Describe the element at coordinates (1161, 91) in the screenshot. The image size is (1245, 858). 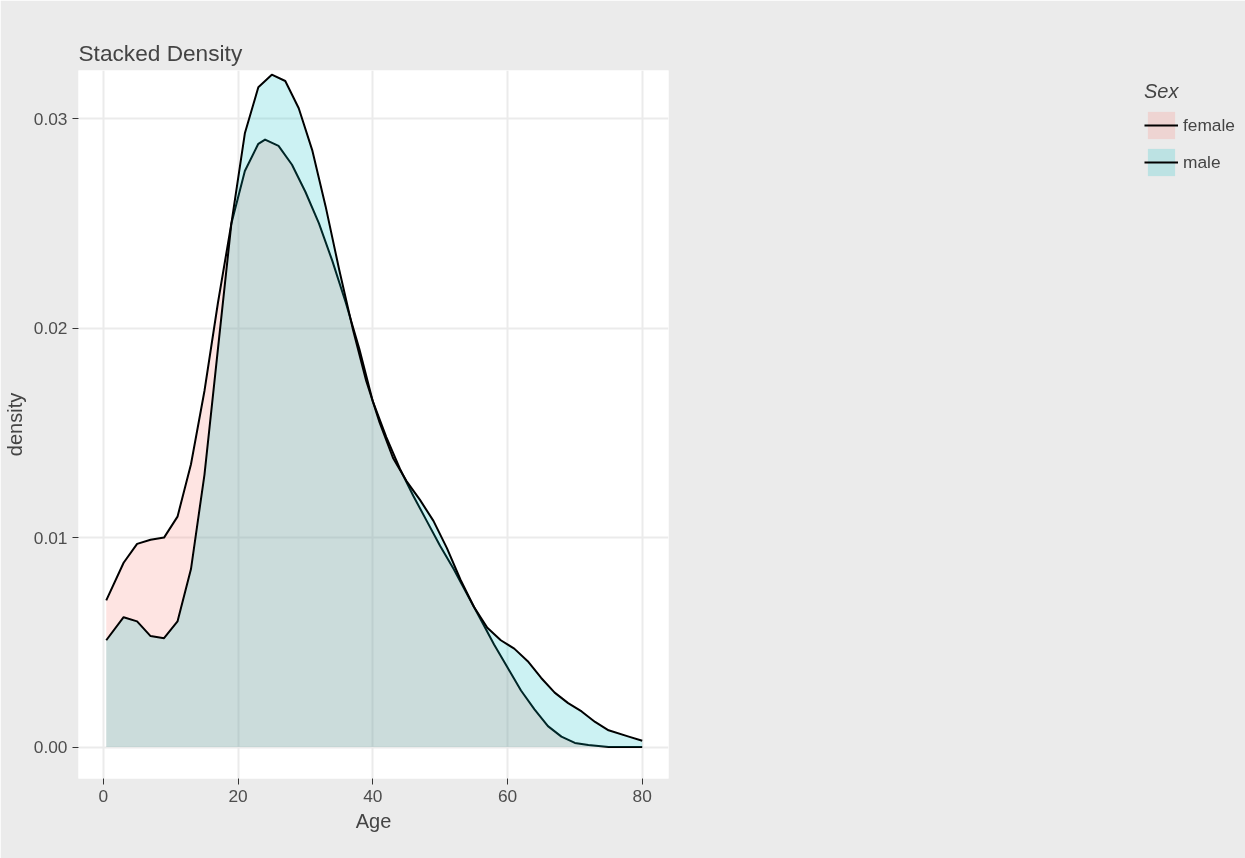
I see `legend-title: Sex` at that location.